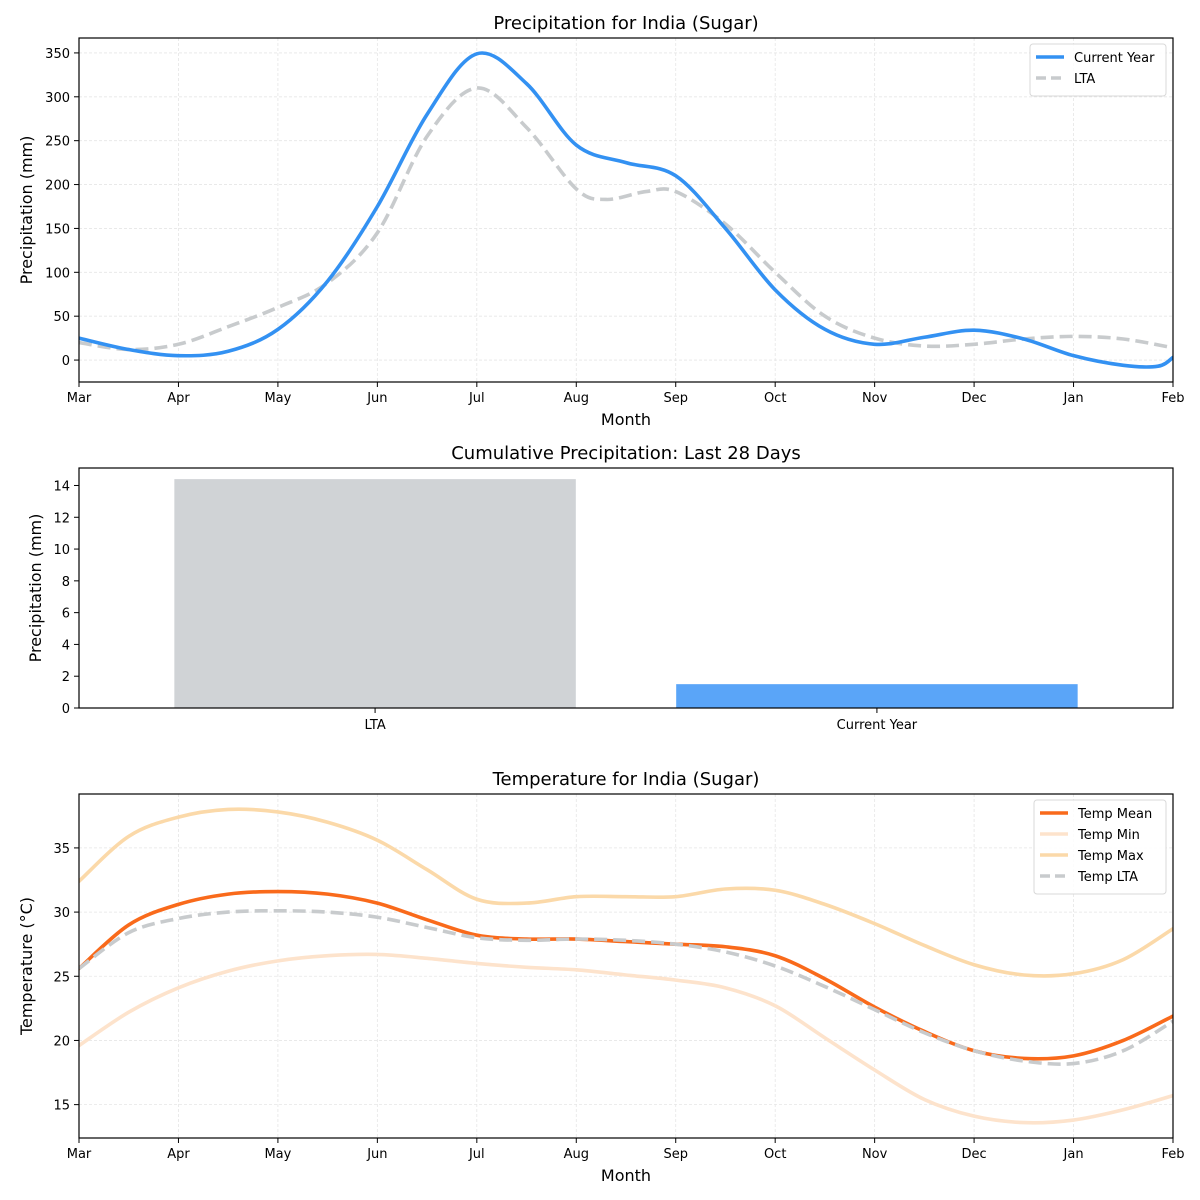 The height and width of the screenshot is (1200, 1200). I want to click on bar-lta, so click(375, 593).